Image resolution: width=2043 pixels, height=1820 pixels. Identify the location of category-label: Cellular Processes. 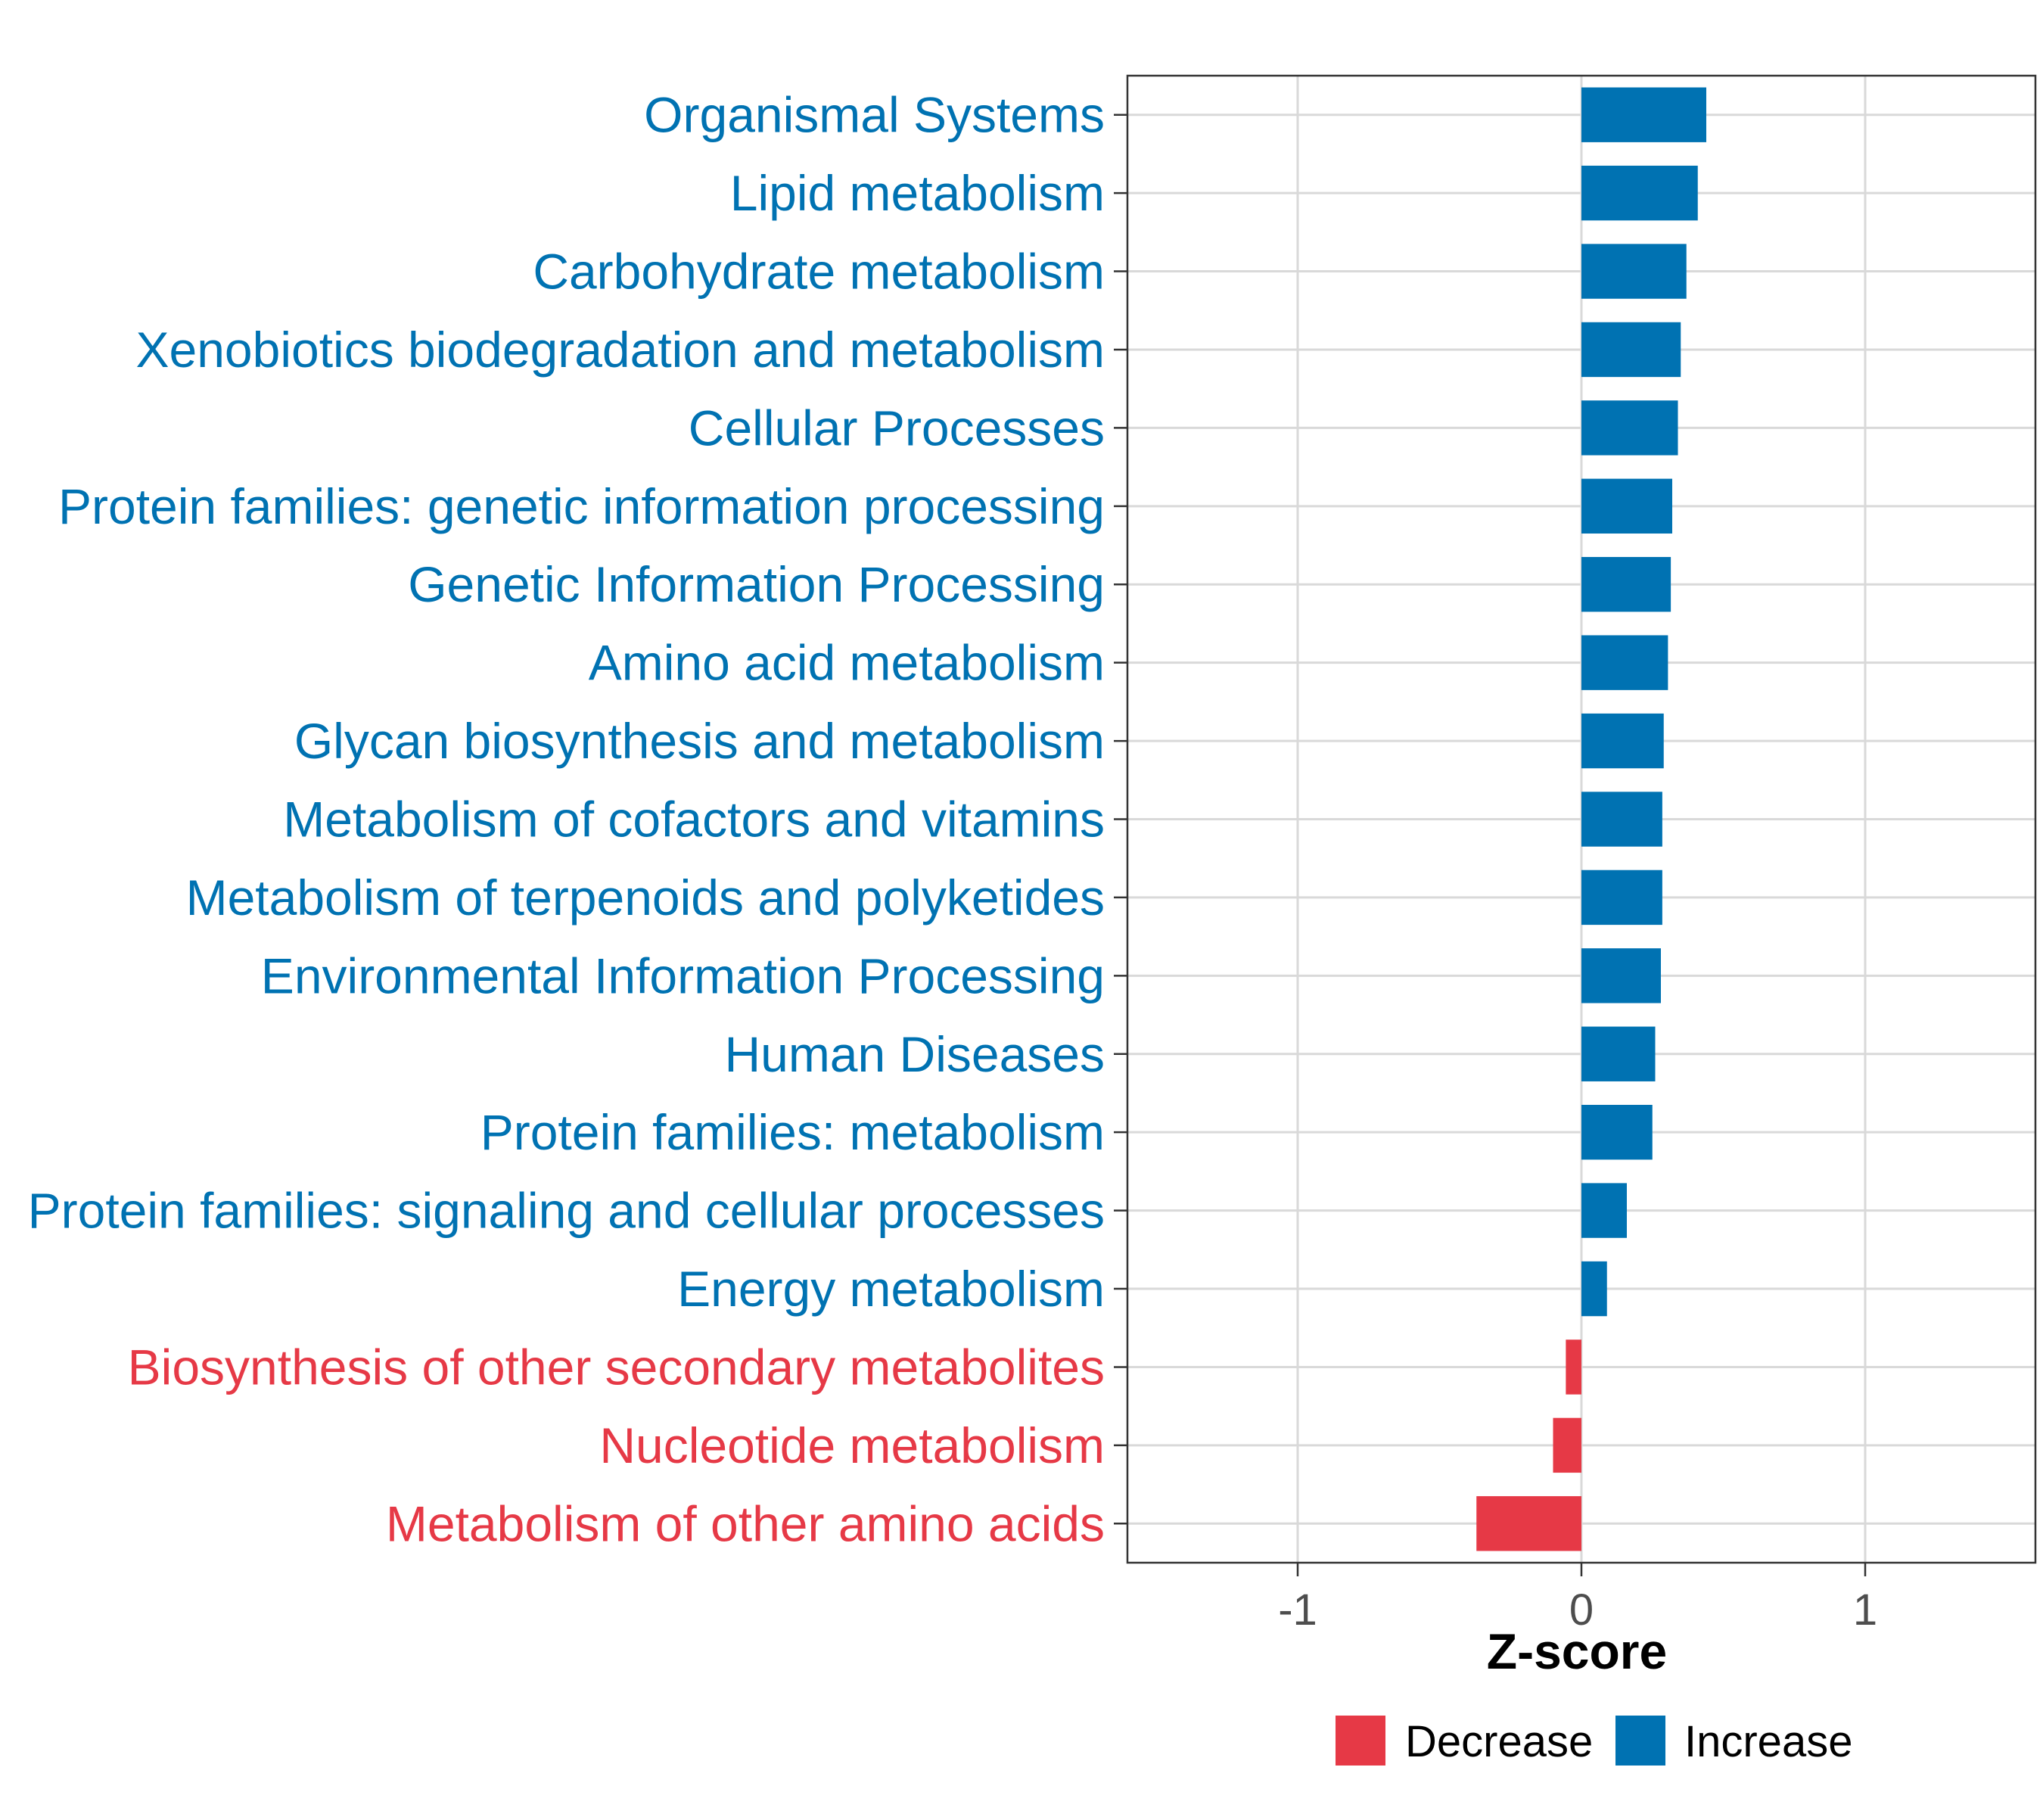
(897, 428).